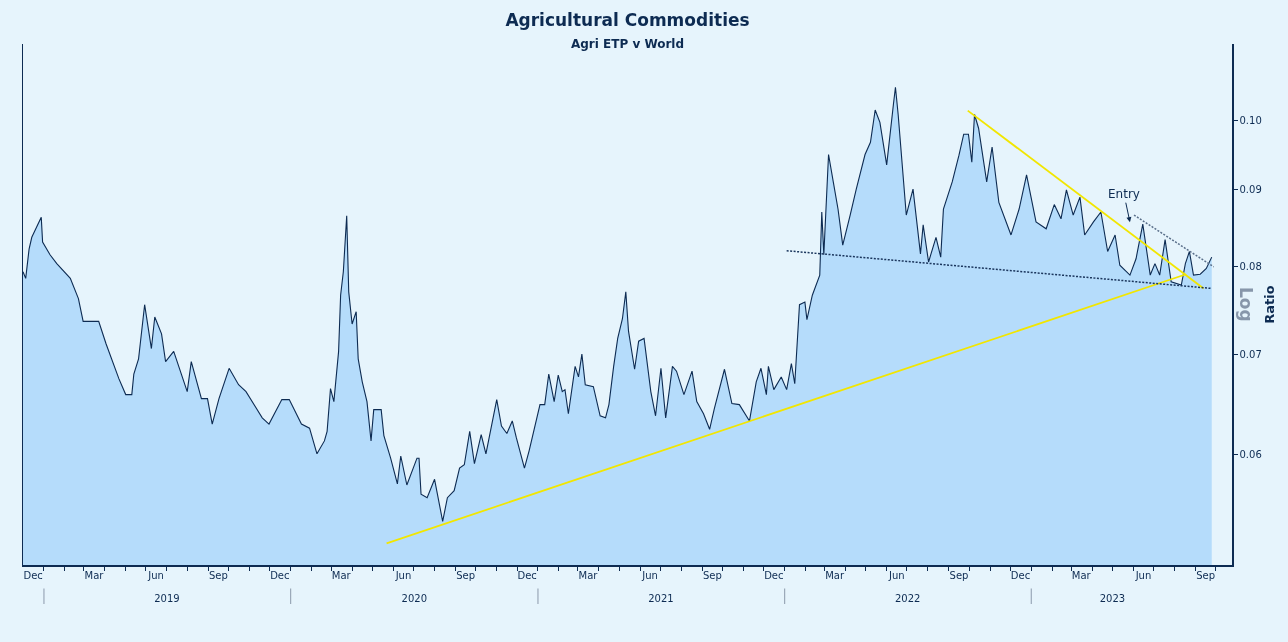 Image resolution: width=1288 pixels, height=642 pixels. I want to click on chart-title: Agricultural Commodities, so click(627, 19).